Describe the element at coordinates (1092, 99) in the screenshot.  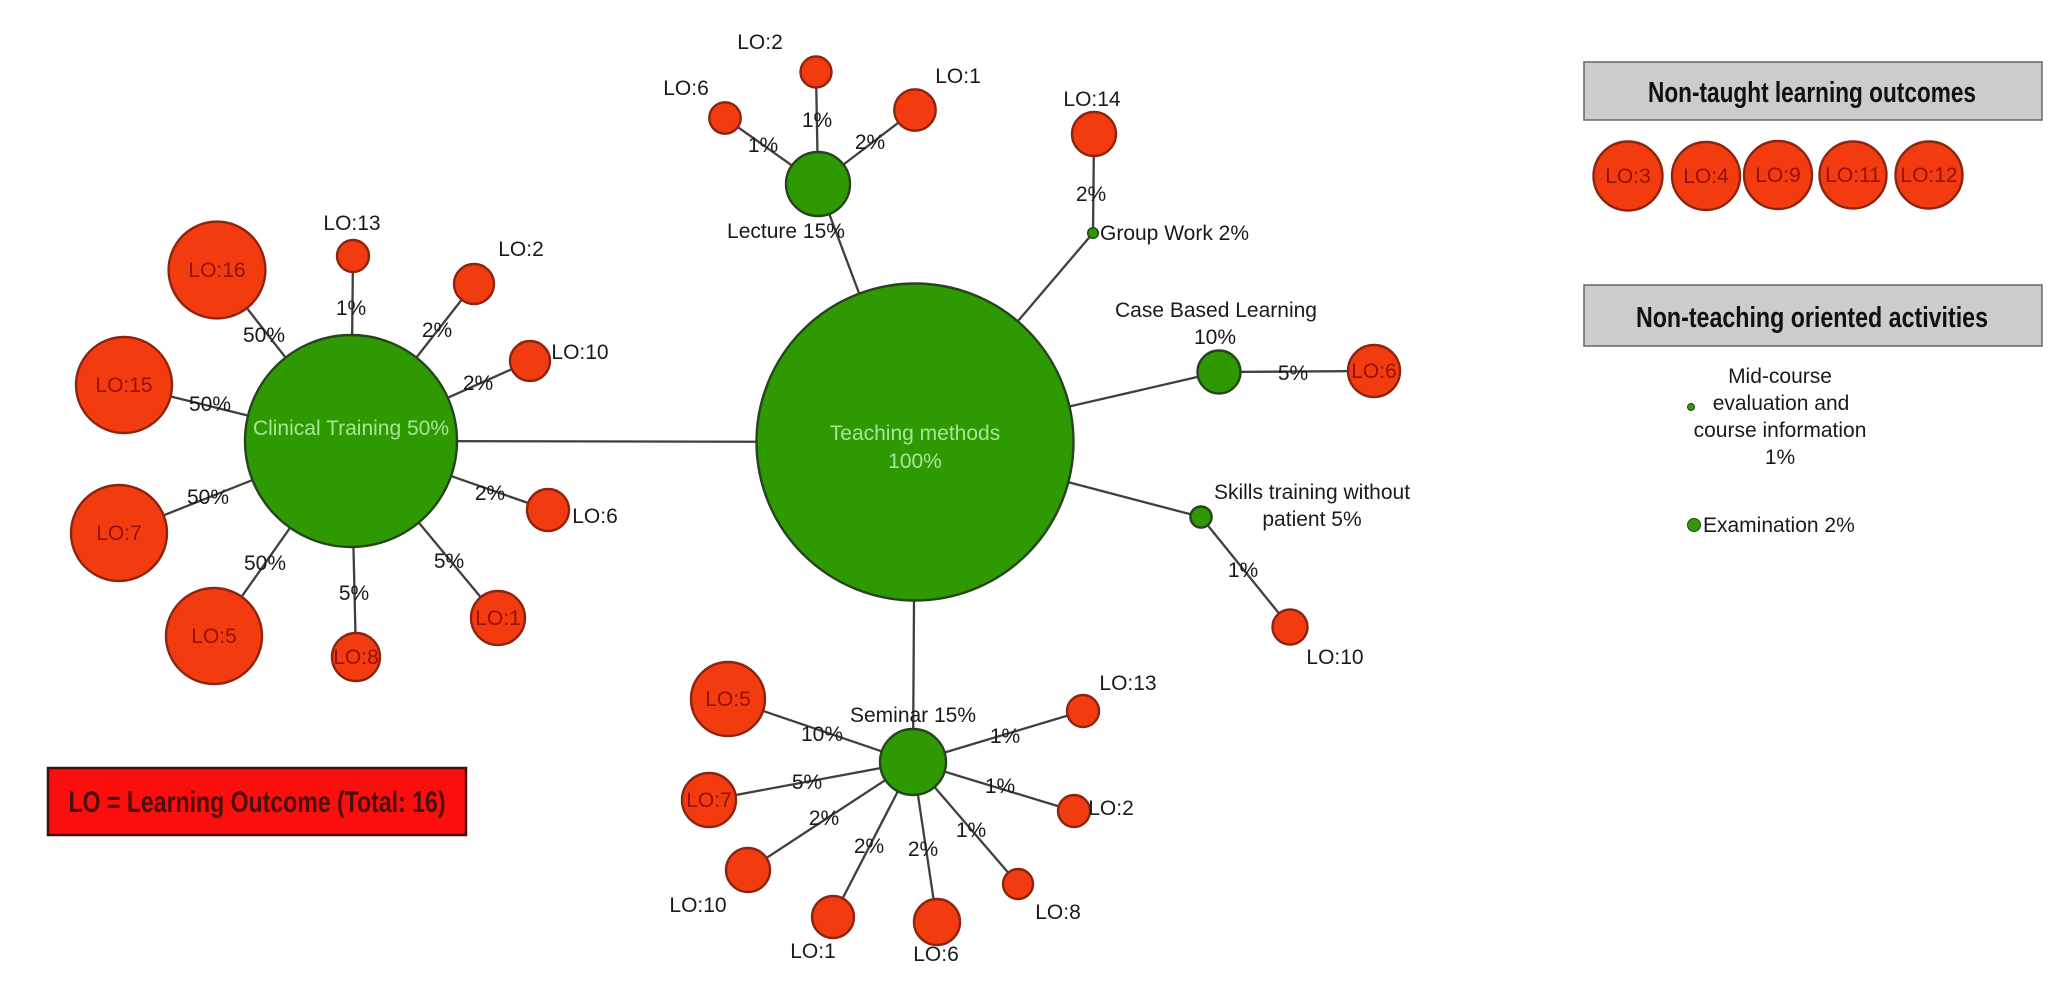
I see `svg-text: LO:14` at that location.